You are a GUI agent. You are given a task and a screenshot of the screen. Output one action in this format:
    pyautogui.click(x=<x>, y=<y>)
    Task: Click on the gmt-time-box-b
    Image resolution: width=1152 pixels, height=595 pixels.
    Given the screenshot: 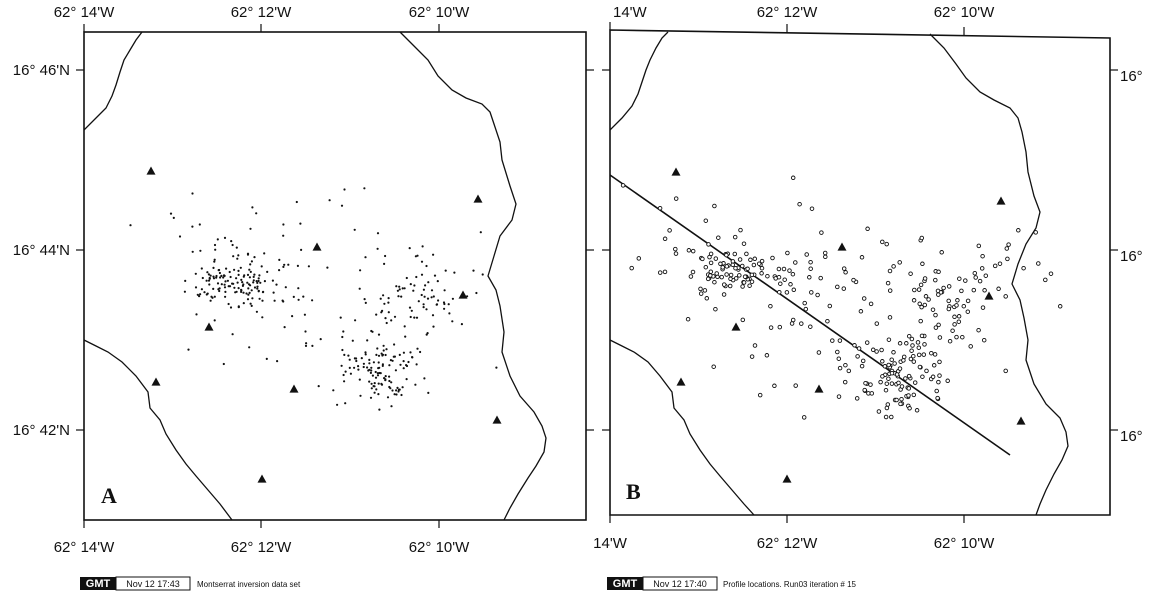 What is the action you would take?
    pyautogui.click(x=680, y=583)
    